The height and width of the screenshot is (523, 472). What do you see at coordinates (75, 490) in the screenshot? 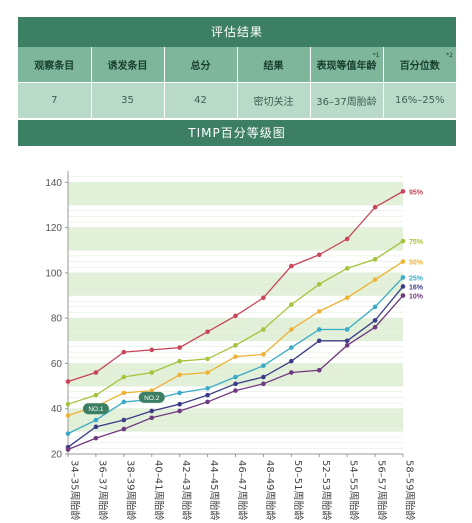
I see `x-tick-label: 34–35周胎龄` at bounding box center [75, 490].